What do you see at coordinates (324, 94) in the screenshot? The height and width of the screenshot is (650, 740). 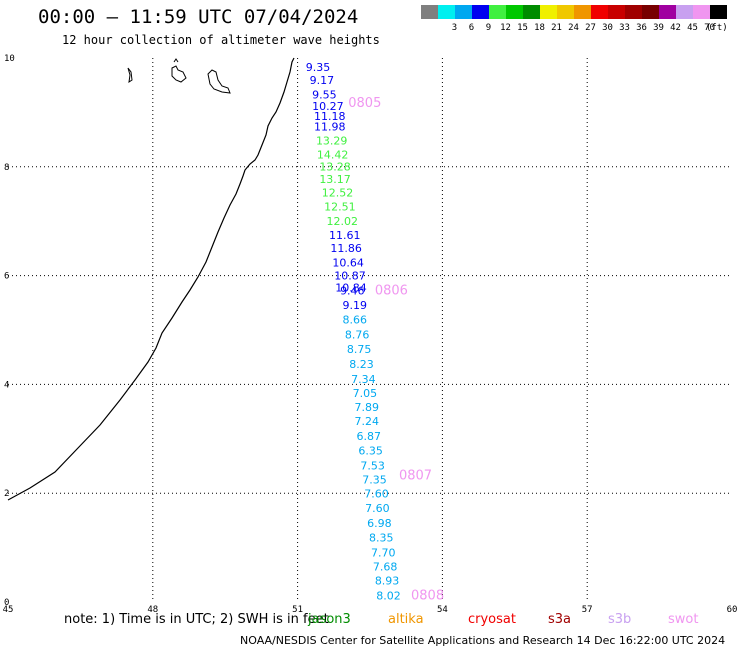 I see `swh-value: 9.55` at bounding box center [324, 94].